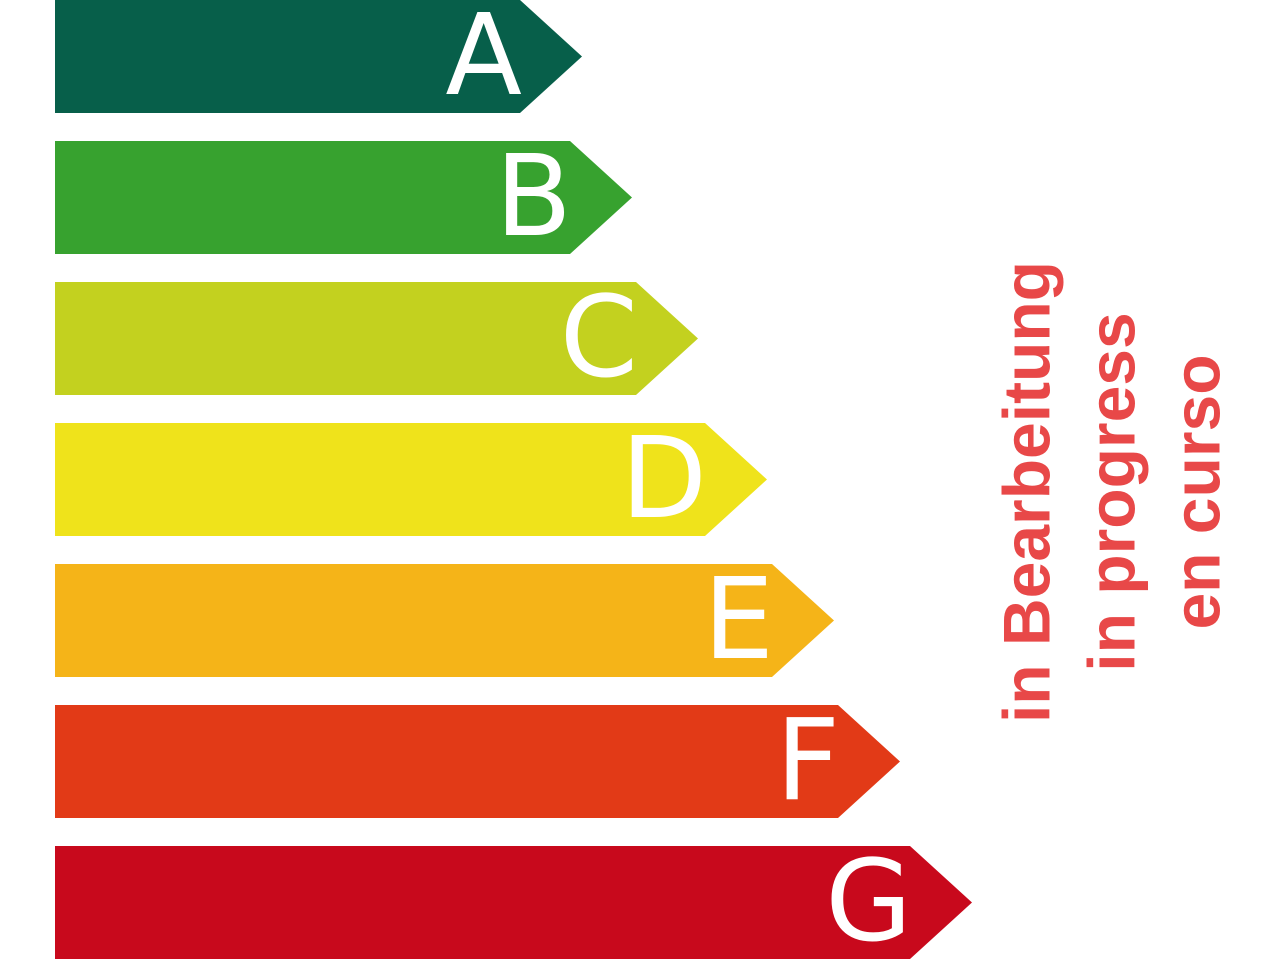 The width and height of the screenshot is (1280, 967). I want to click on energy-class-bar-d: D, so click(411, 479).